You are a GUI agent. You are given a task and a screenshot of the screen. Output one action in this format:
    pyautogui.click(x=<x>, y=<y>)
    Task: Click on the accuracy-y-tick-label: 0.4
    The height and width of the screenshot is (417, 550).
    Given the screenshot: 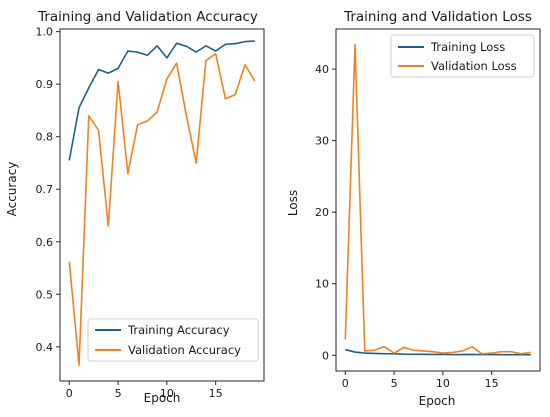 What is the action you would take?
    pyautogui.click(x=45, y=347)
    